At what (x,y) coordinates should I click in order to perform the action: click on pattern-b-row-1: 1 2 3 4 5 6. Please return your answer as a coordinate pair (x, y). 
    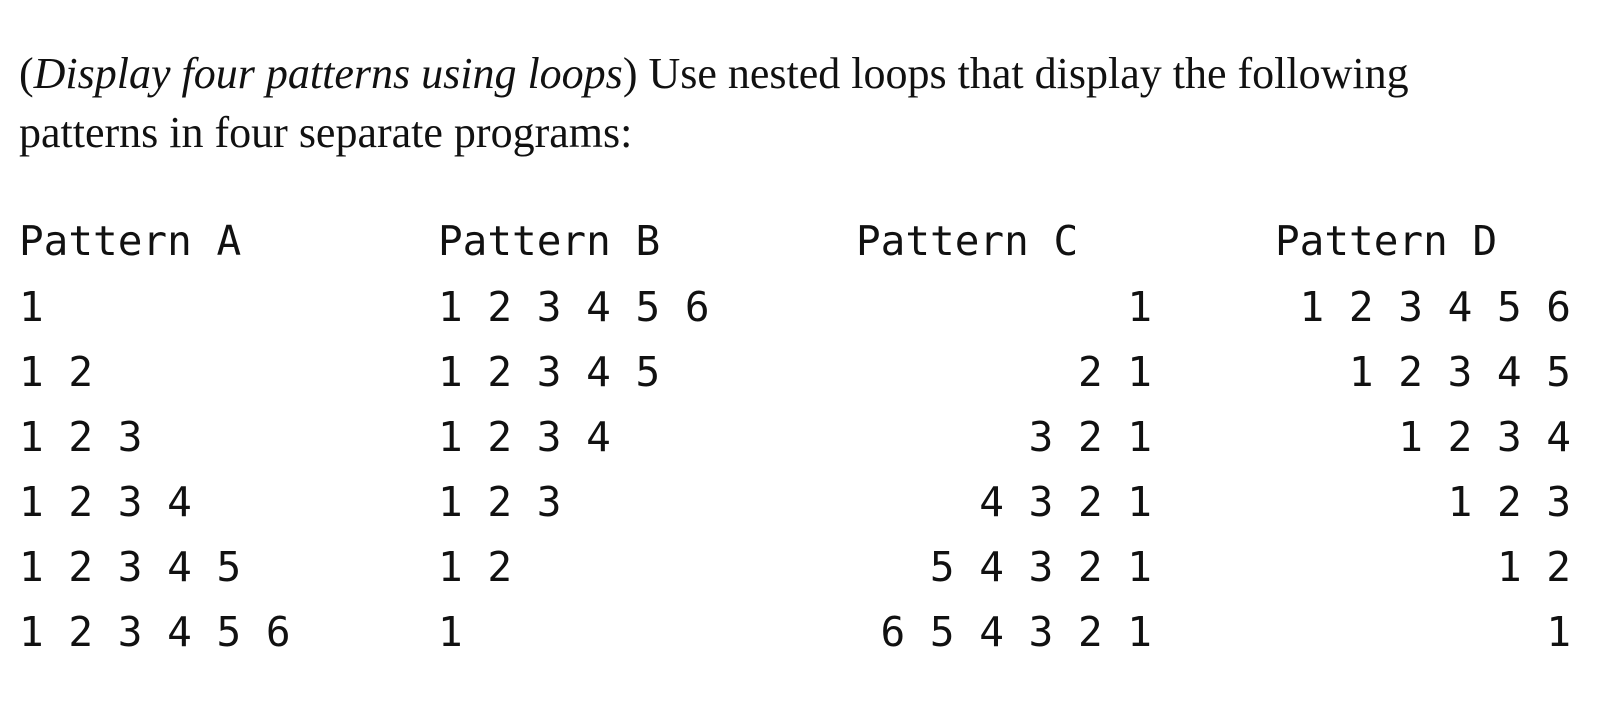
    Looking at the image, I should click on (574, 307).